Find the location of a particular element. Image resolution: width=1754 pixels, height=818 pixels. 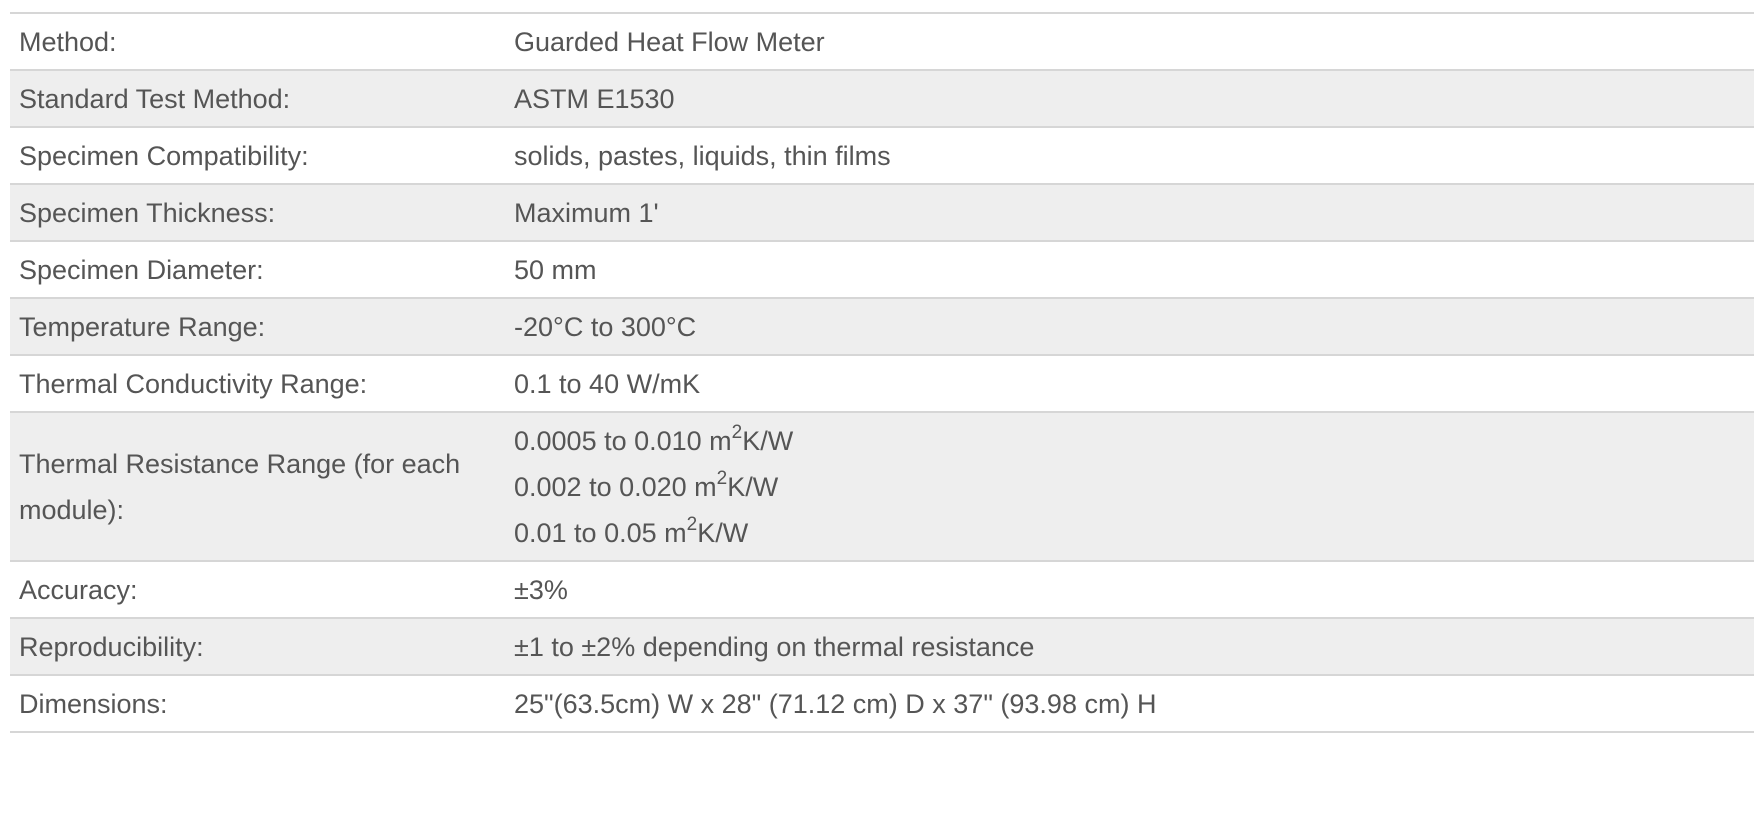

spec-value: Guarded Heat Flow Meter is located at coordinates (669, 42).